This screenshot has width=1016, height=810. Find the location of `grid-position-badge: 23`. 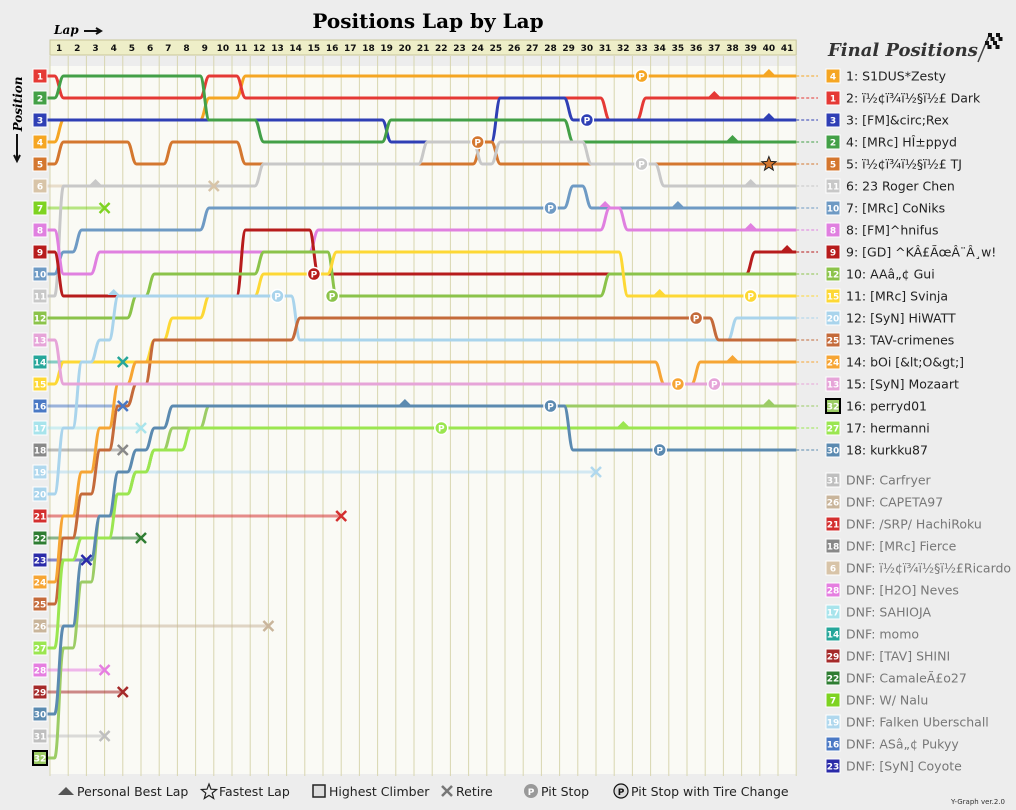

grid-position-badge: 23 is located at coordinates (40, 560).